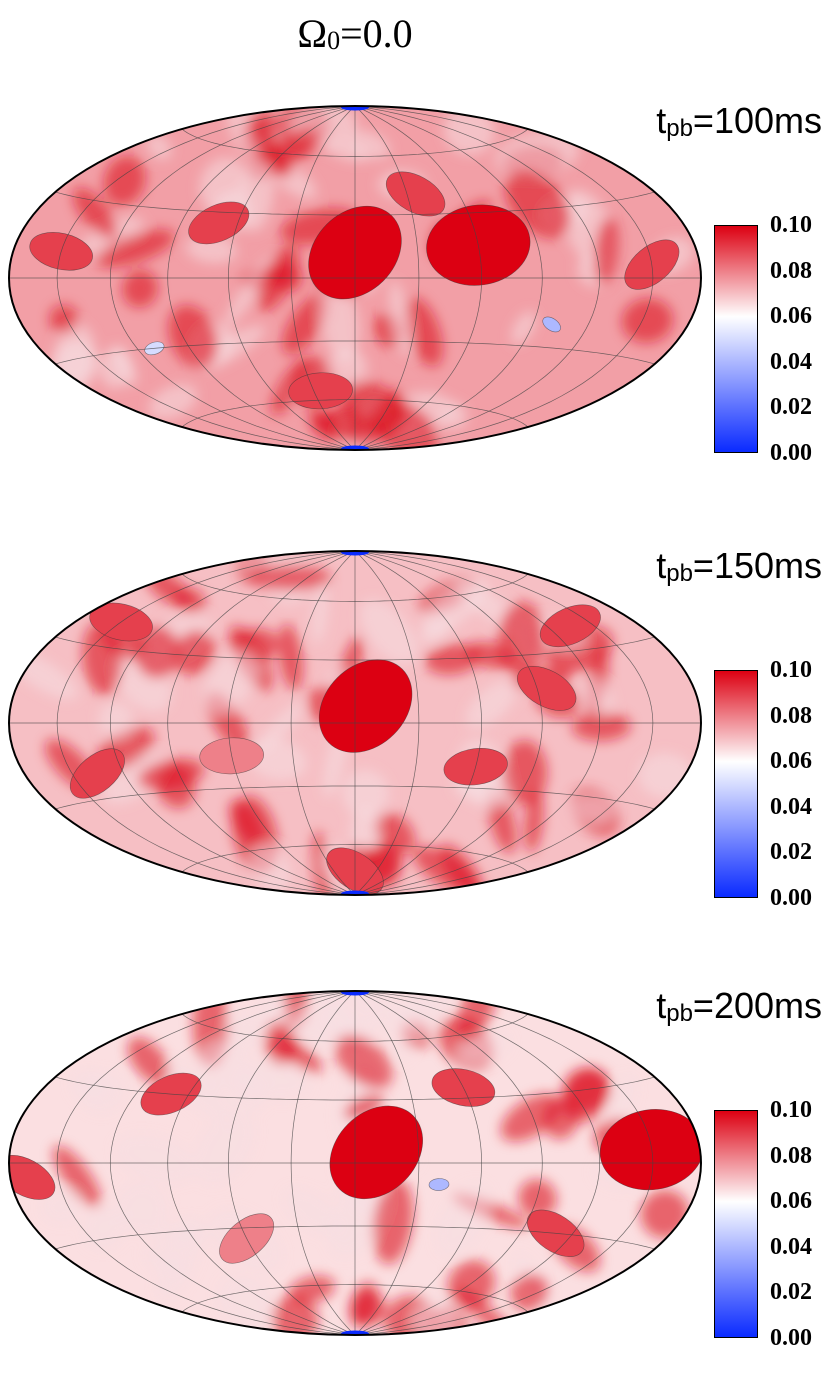  Describe the element at coordinates (800, 339) in the screenshot. I see `colorbar-ticks-100ms: 0.10 0.08 0.06 0.04 0.02 0.00` at that location.